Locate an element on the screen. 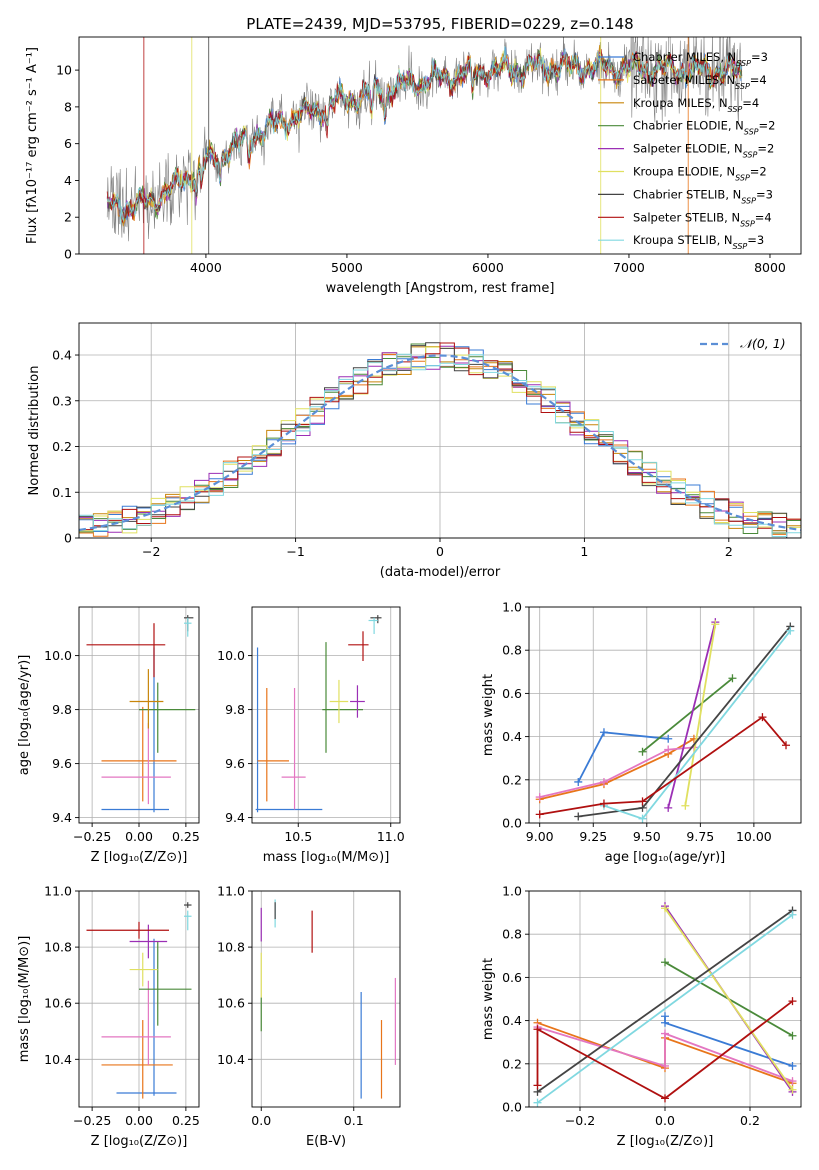 This screenshot has height=1170, width=819. x-axis-label: wavelength [Angstrom, rest frame] is located at coordinates (440, 288).